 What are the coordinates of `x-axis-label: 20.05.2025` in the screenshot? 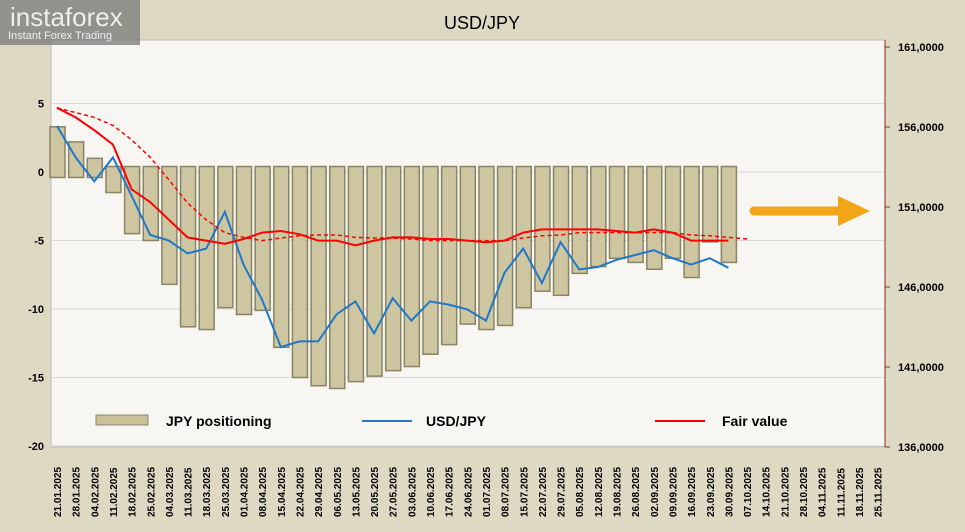 It's located at (375, 492).